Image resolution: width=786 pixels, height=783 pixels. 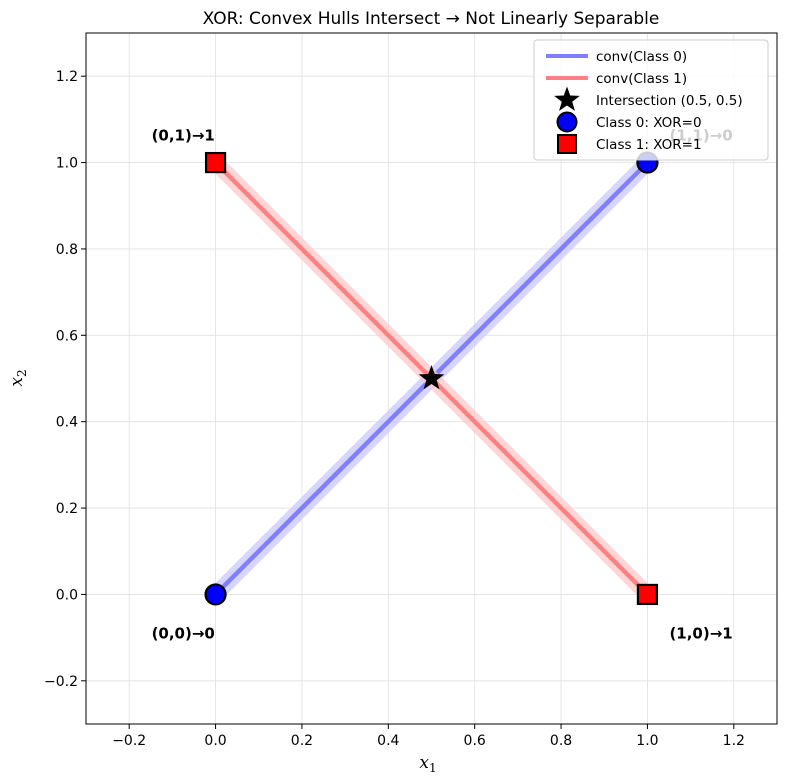 I want to click on x-axis-label: x1, so click(x=427, y=764).